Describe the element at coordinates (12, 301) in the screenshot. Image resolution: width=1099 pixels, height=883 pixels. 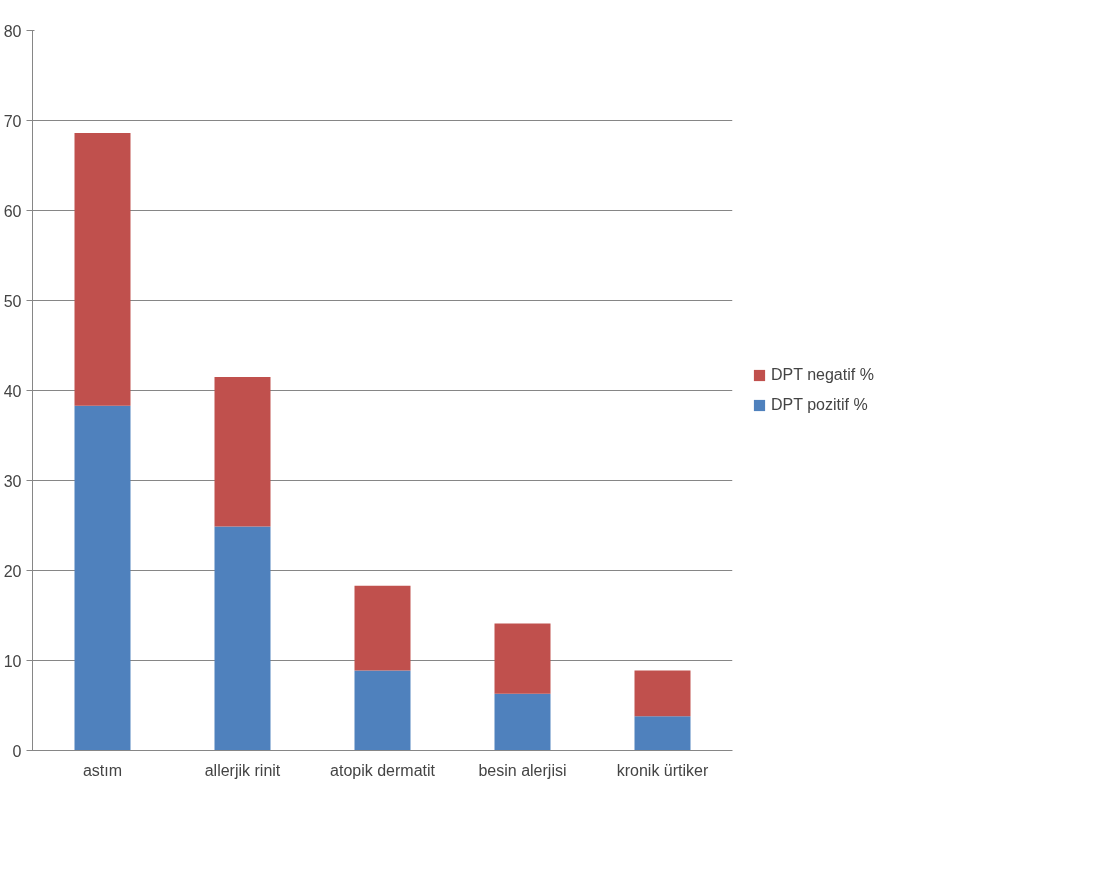
I see `y-tick-label: 50` at that location.